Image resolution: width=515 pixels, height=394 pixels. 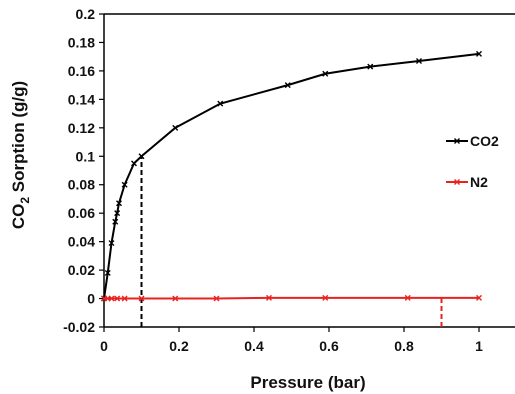 I want to click on x-axis-label: Pressure (bar), so click(x=307, y=382).